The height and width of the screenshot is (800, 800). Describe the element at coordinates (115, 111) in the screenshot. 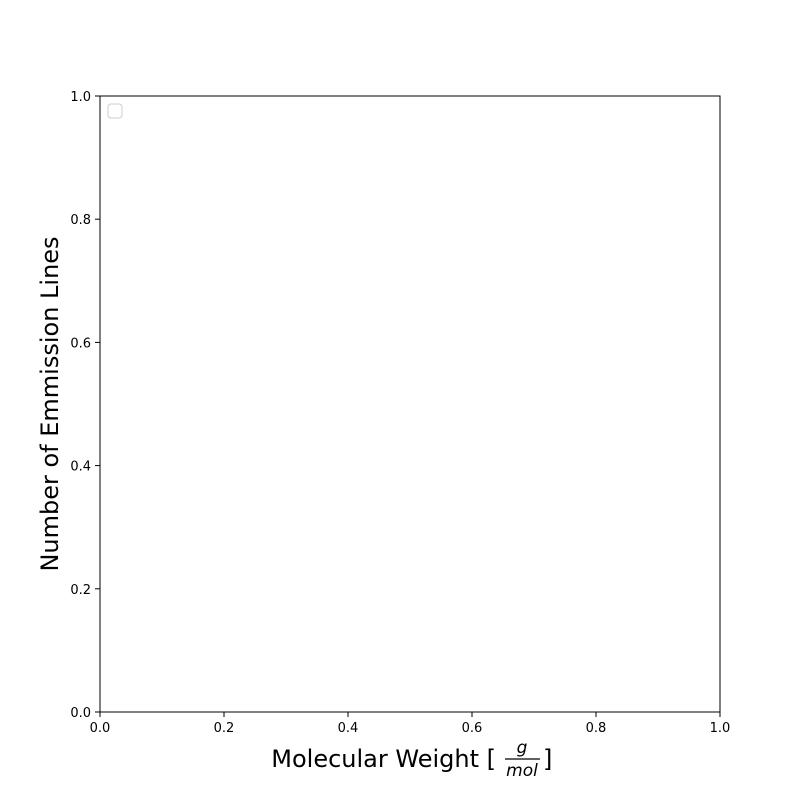

I see `legend-box` at that location.